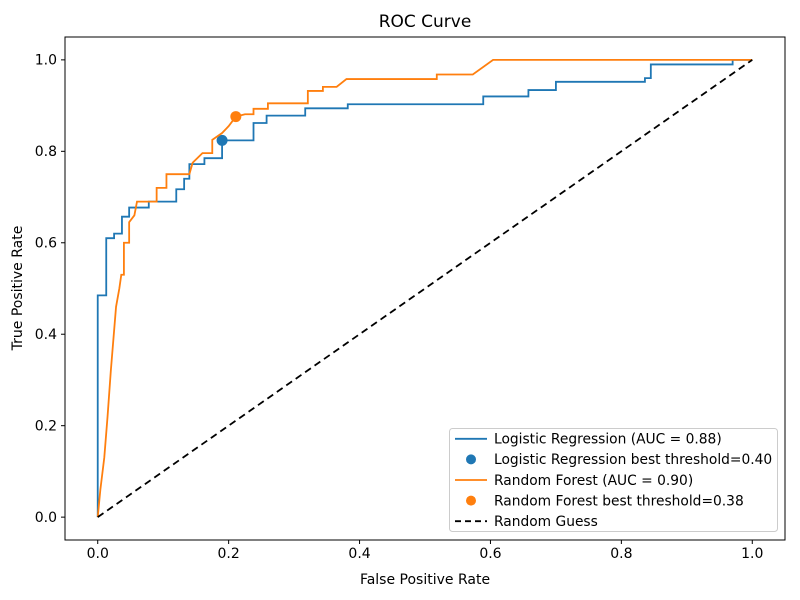 The width and height of the screenshot is (800, 600). Describe the element at coordinates (236, 117) in the screenshot. I see `random-forest-best-threshold-marker` at that location.